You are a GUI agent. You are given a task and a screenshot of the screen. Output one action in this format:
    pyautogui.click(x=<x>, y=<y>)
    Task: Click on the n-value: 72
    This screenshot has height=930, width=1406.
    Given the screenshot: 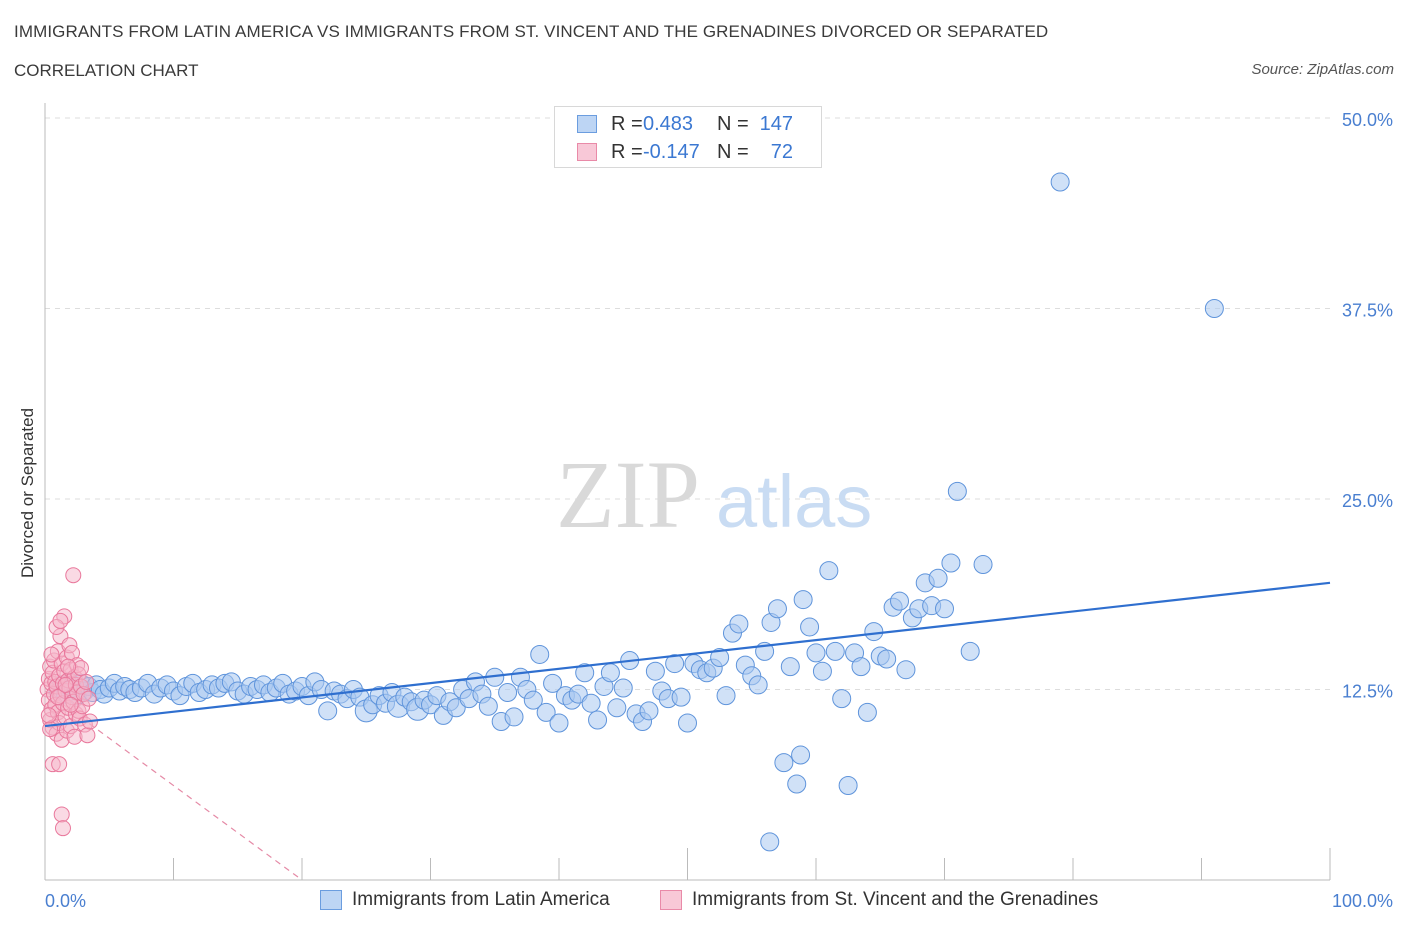 What is the action you would take?
    pyautogui.click(x=781, y=151)
    